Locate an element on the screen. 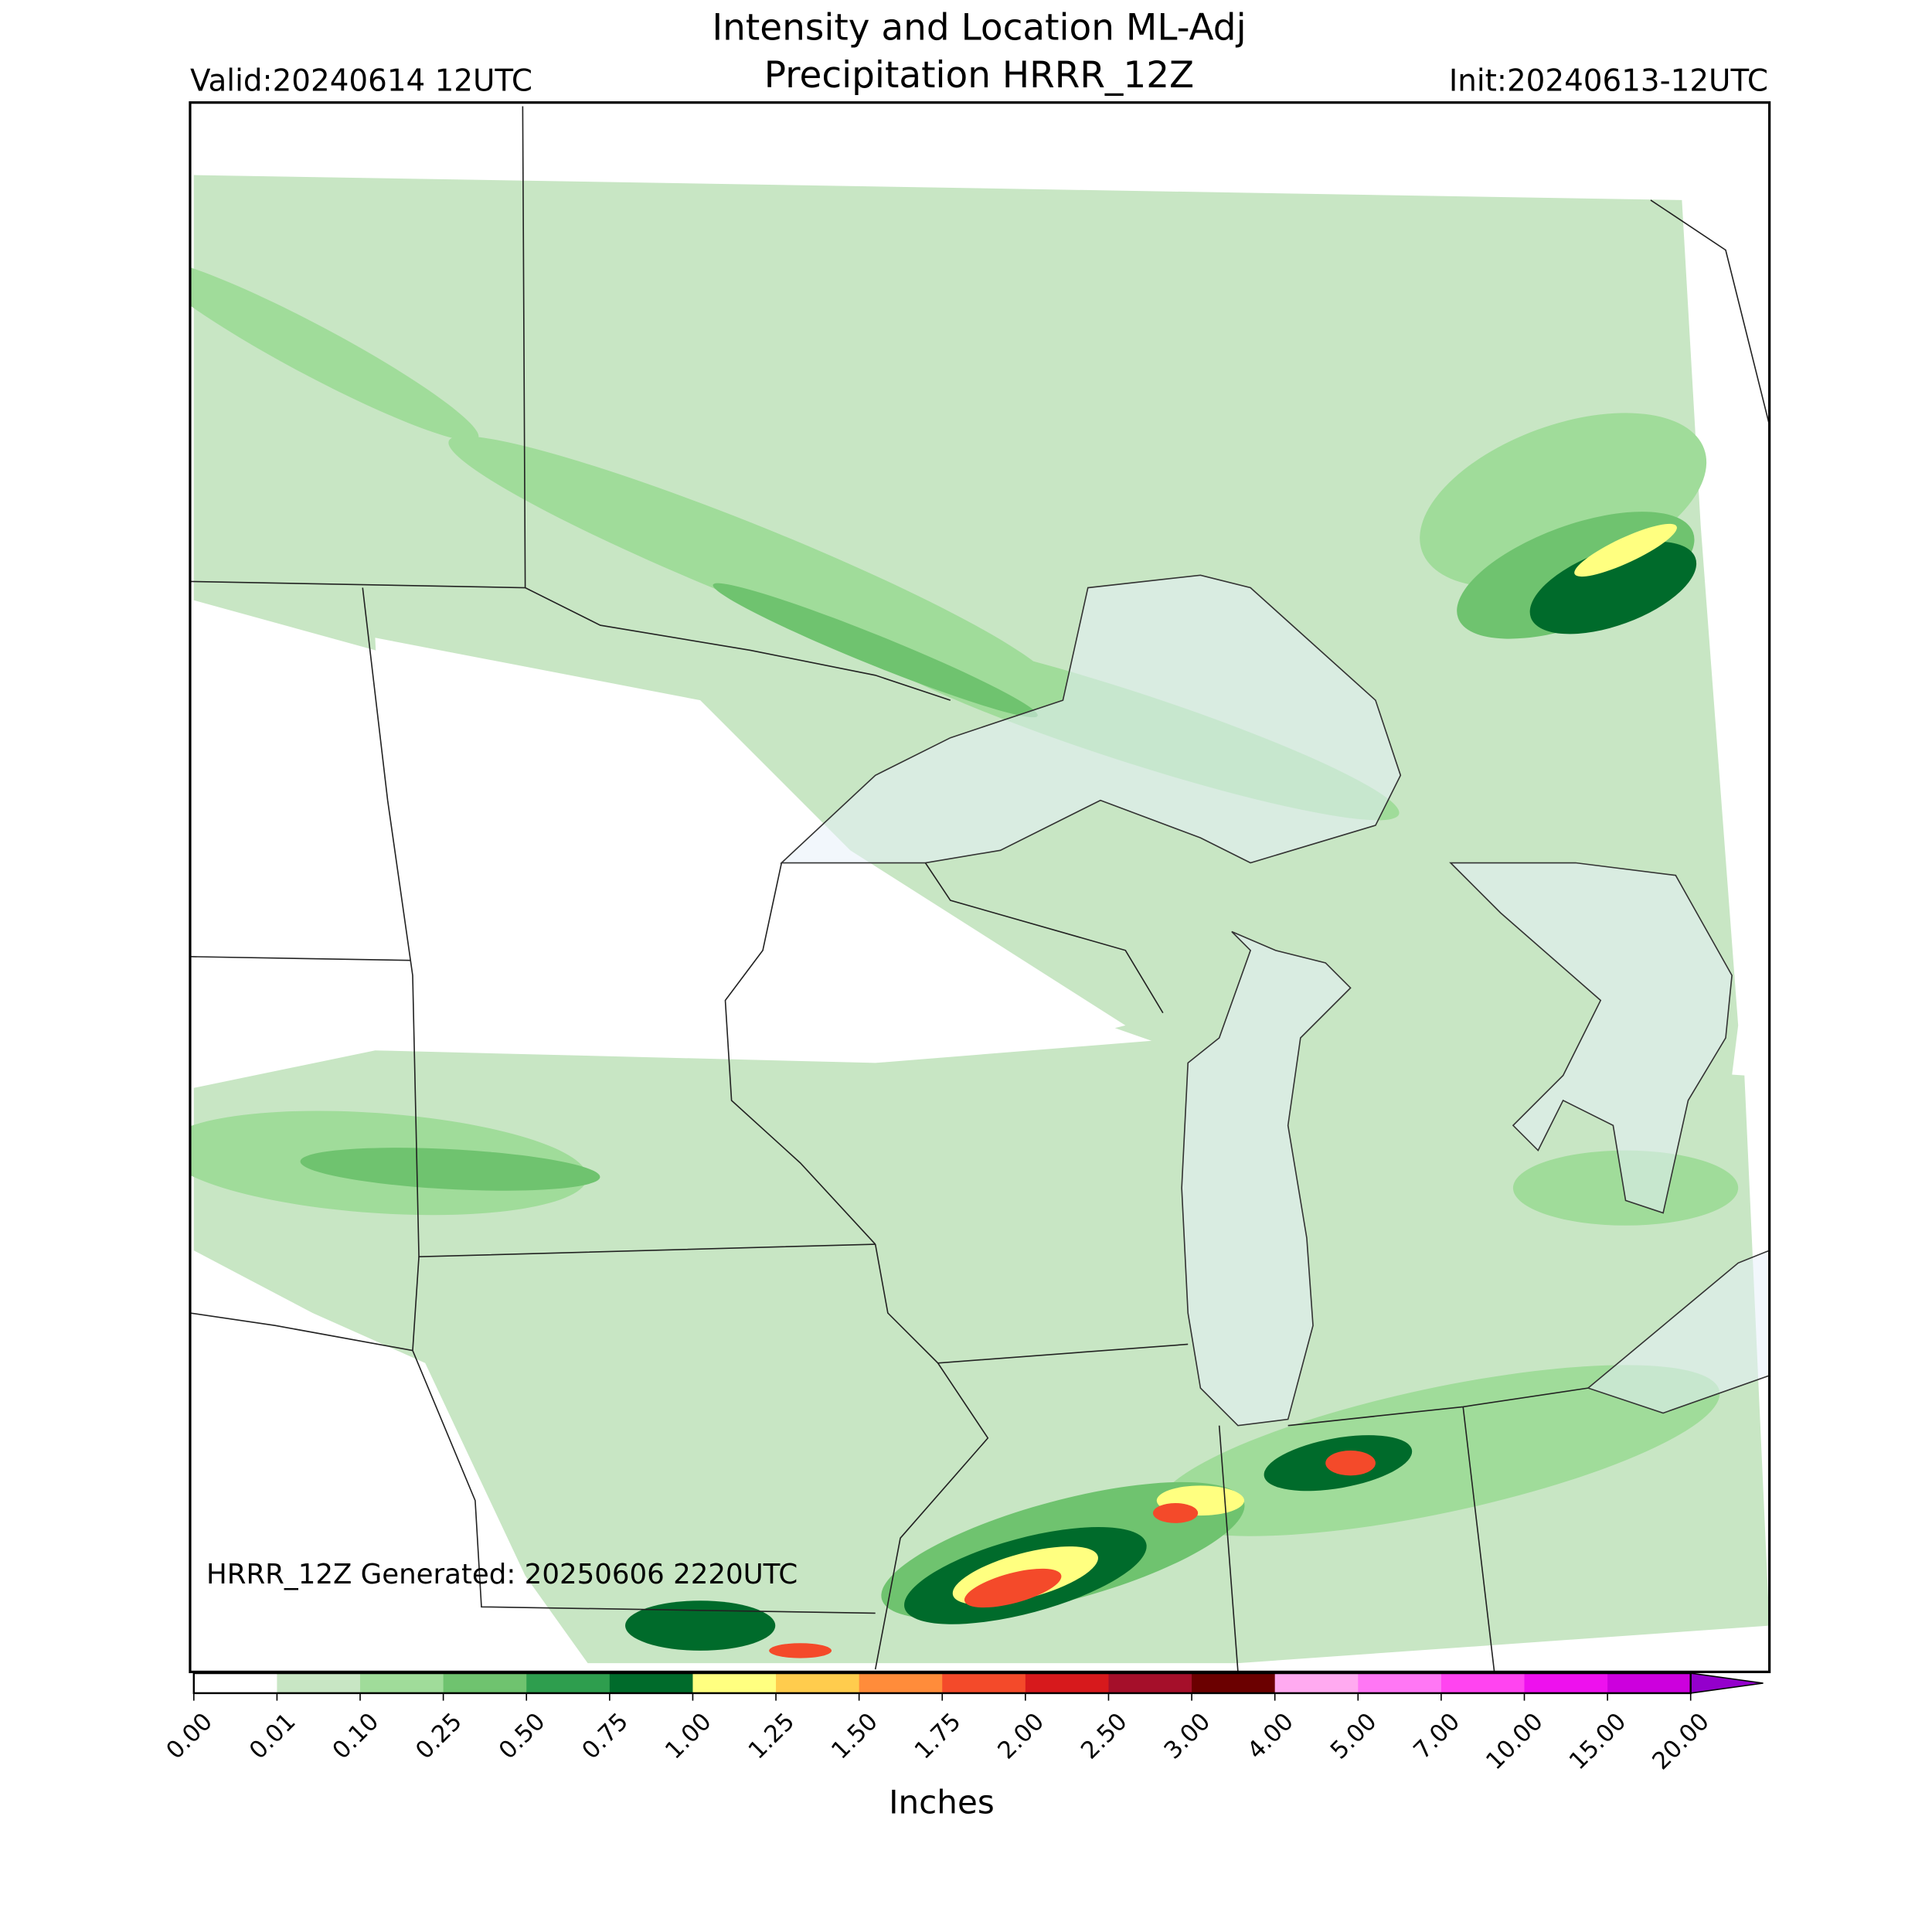 The height and width of the screenshot is (1932, 1932). colorbar-tick-label: 1.50 is located at coordinates (855, 1737).